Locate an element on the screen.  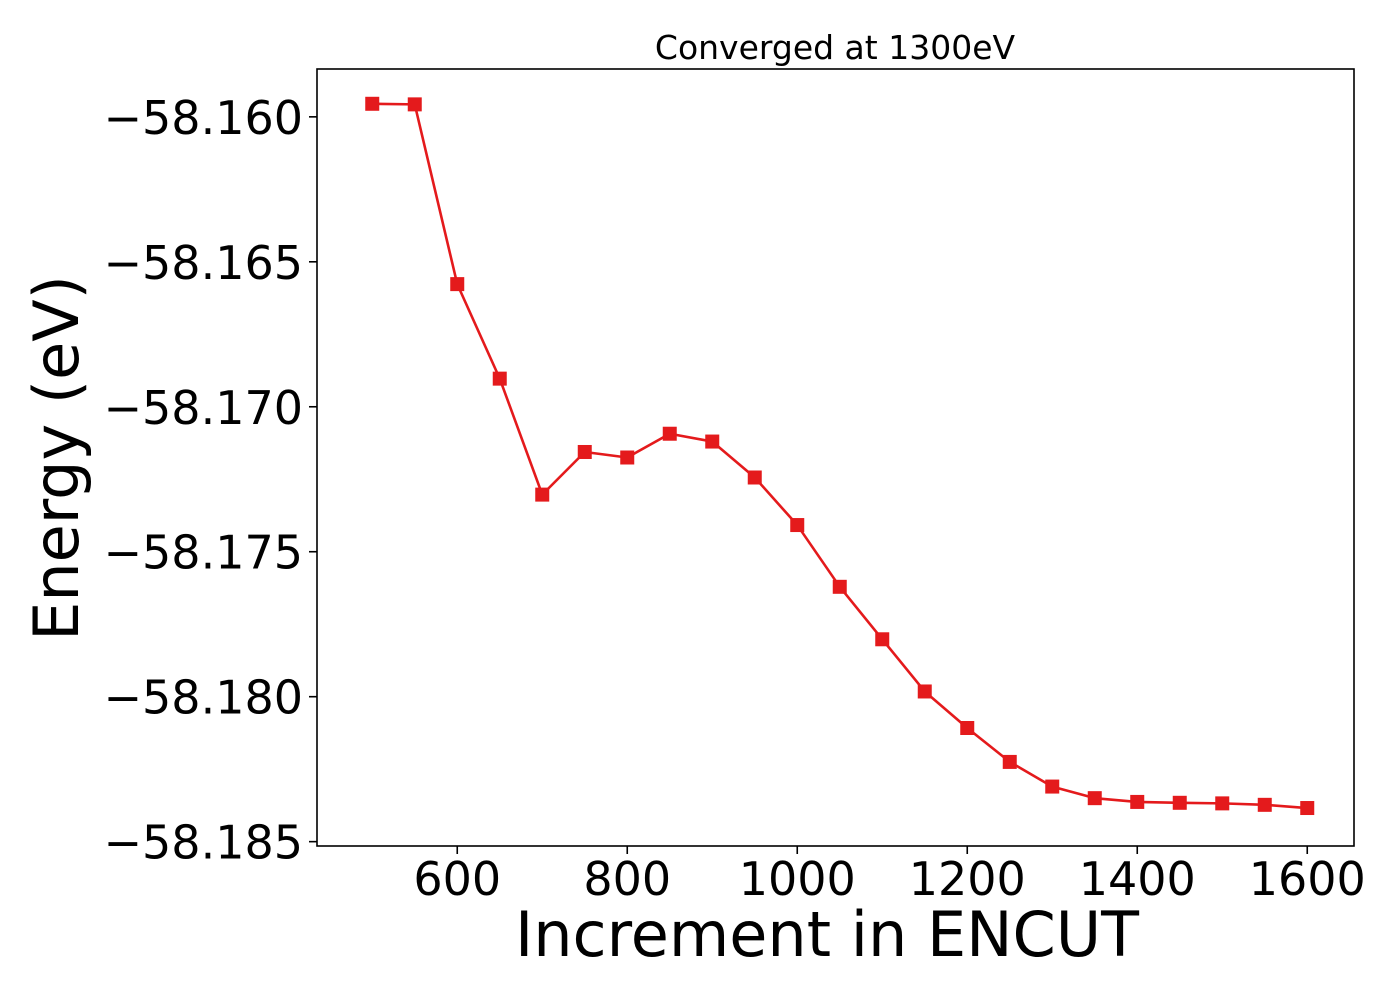
y-axis-label: Energy (eV) is located at coordinates (56, 458).